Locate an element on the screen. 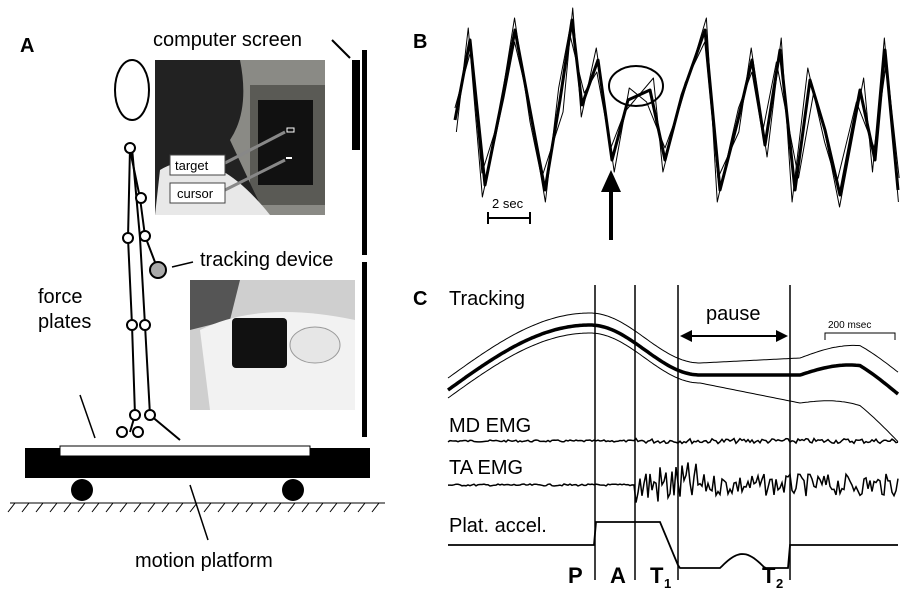 This screenshot has height=589, width=903. ta-emg-trace is located at coordinates (673, 482).